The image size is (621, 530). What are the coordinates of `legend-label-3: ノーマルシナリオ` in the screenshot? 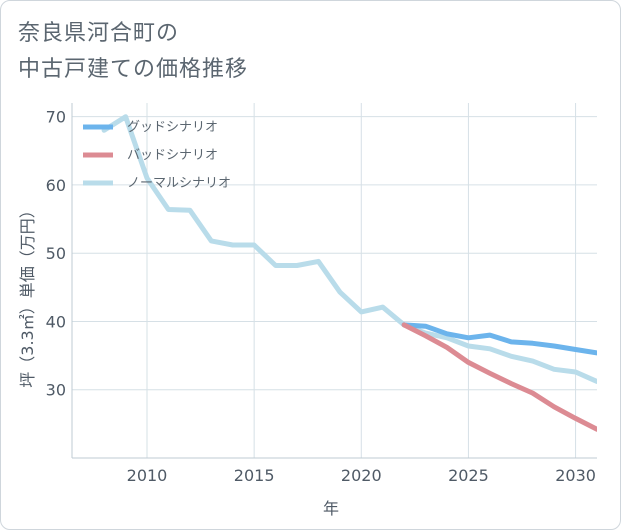 It's located at (179, 183).